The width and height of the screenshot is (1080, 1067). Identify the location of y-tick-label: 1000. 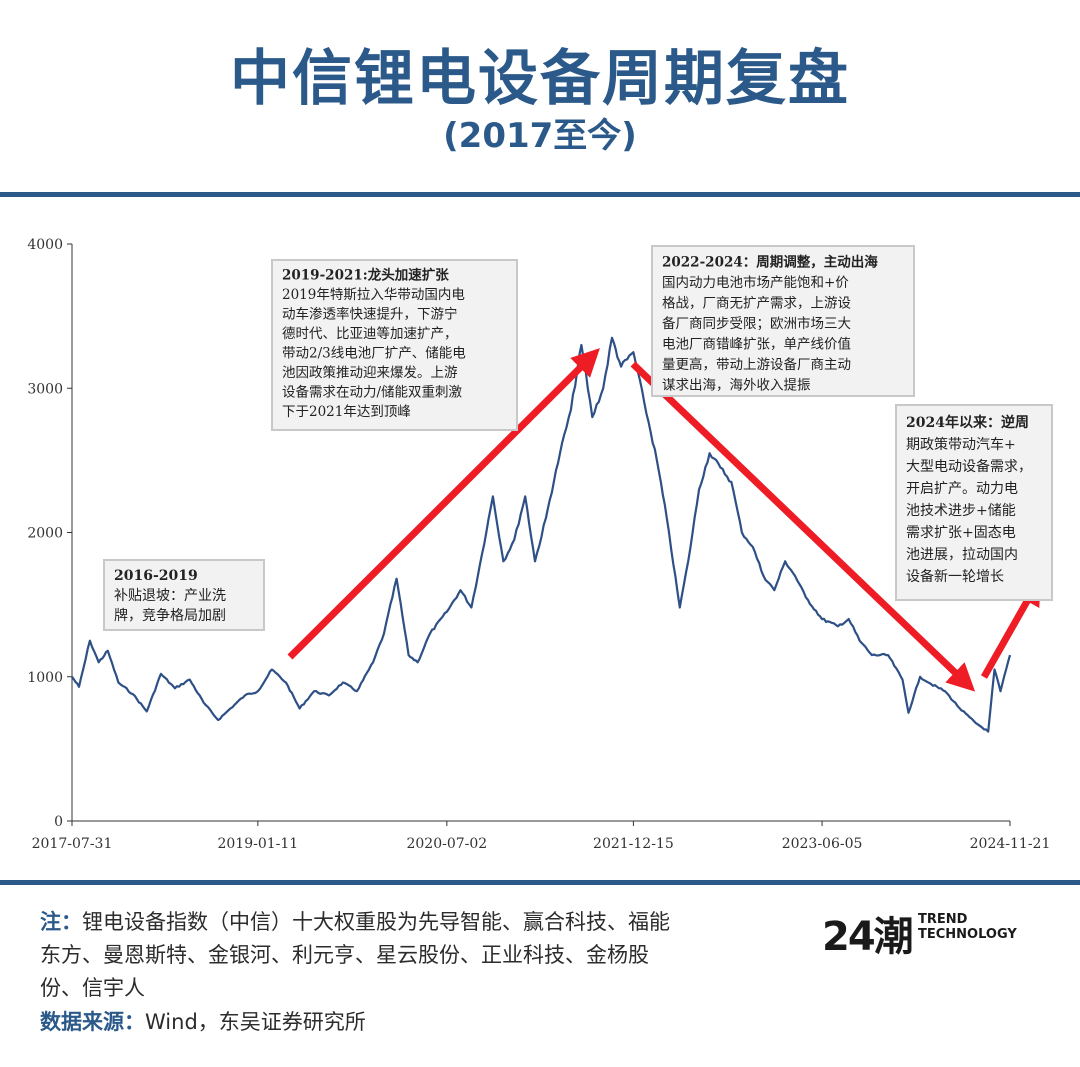
(45, 678).